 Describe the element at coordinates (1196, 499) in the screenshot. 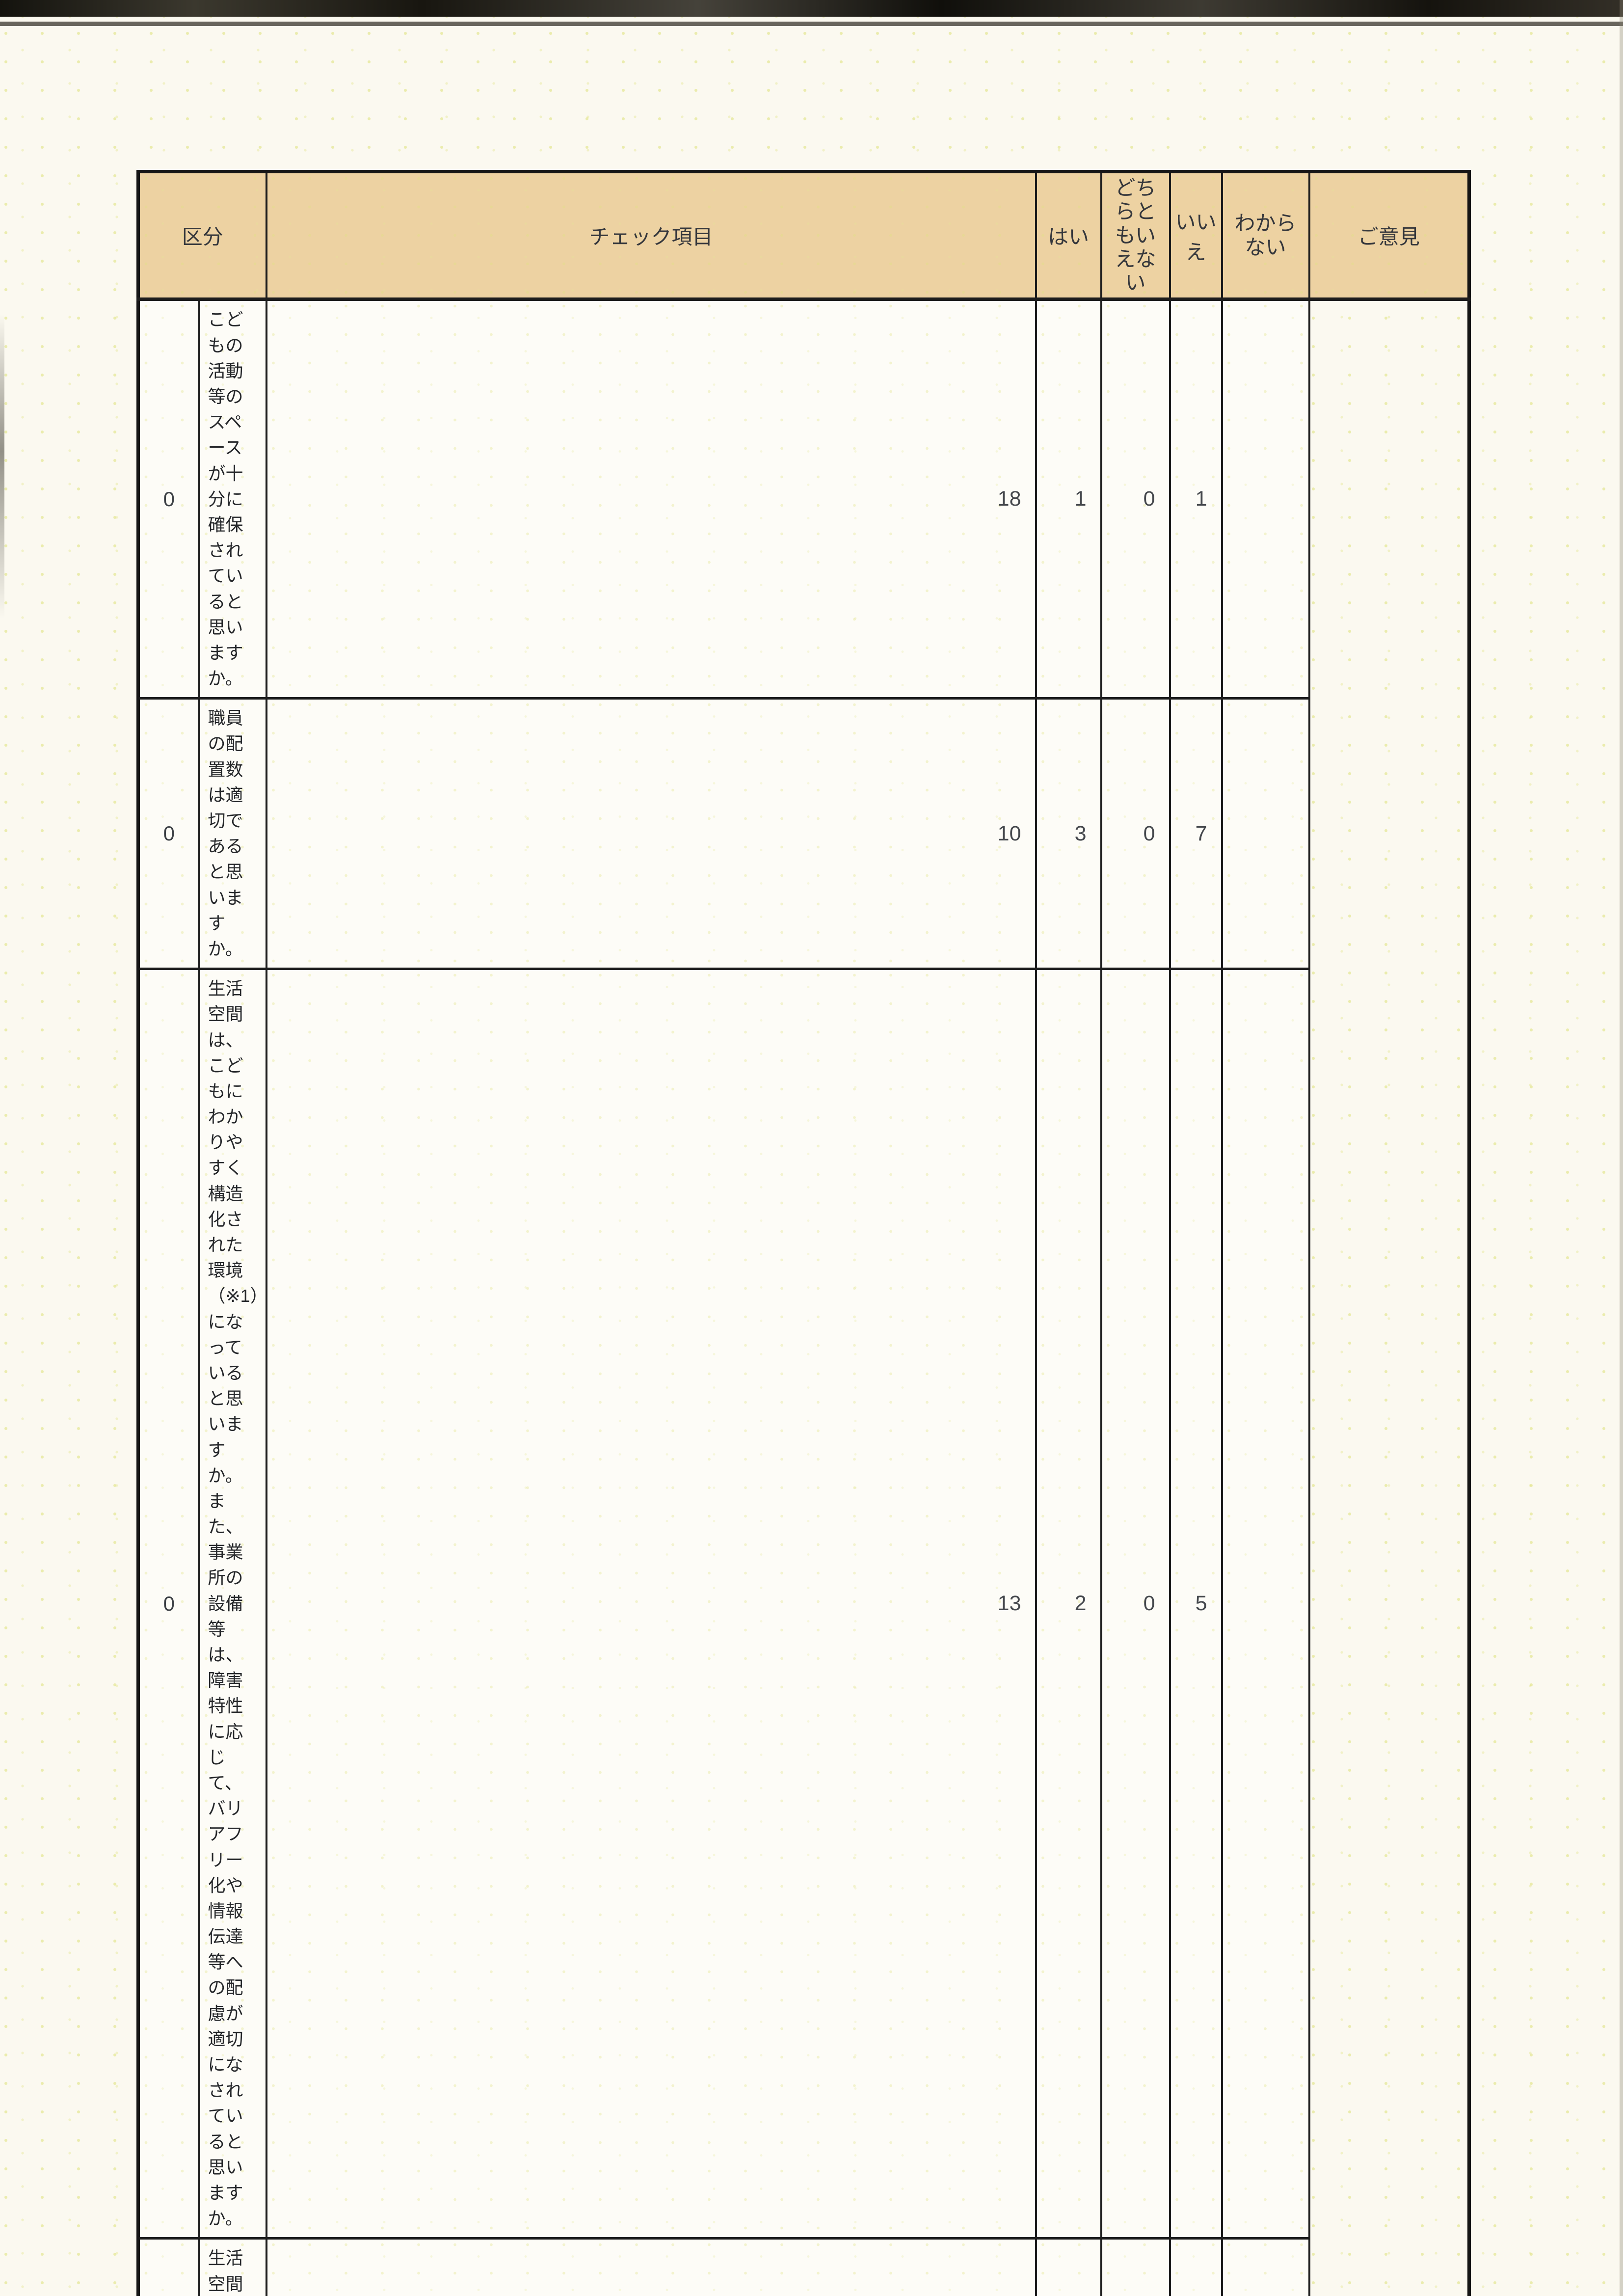

I see `count-unknown: 1` at that location.